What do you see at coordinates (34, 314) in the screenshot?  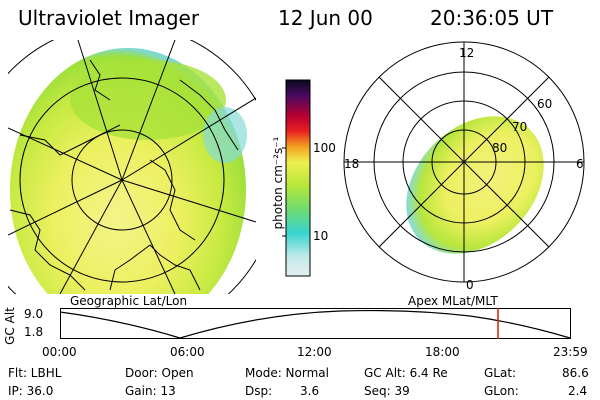 I see `timeline-ytick-9: 9.0` at bounding box center [34, 314].